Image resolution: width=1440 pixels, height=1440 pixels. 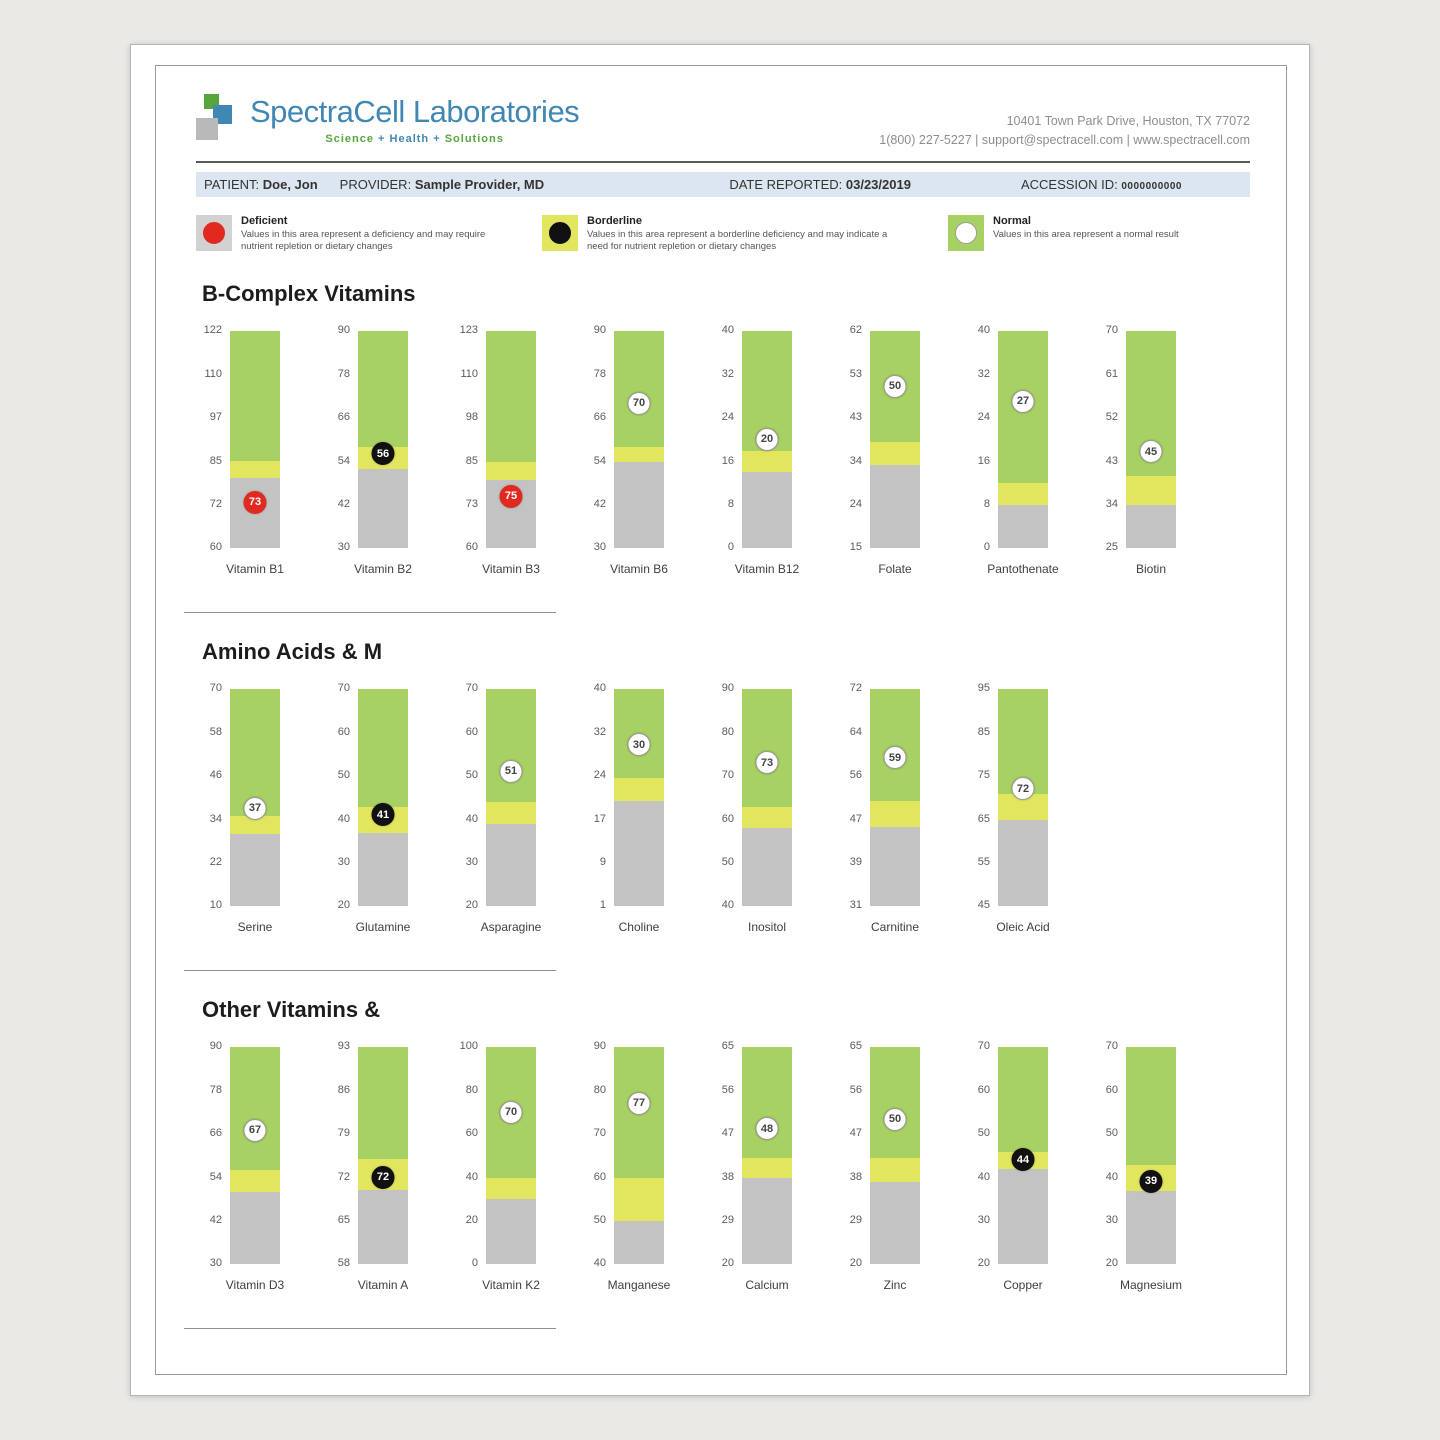 What do you see at coordinates (212, 330) in the screenshot?
I see `axis-tick-label: 122` at bounding box center [212, 330].